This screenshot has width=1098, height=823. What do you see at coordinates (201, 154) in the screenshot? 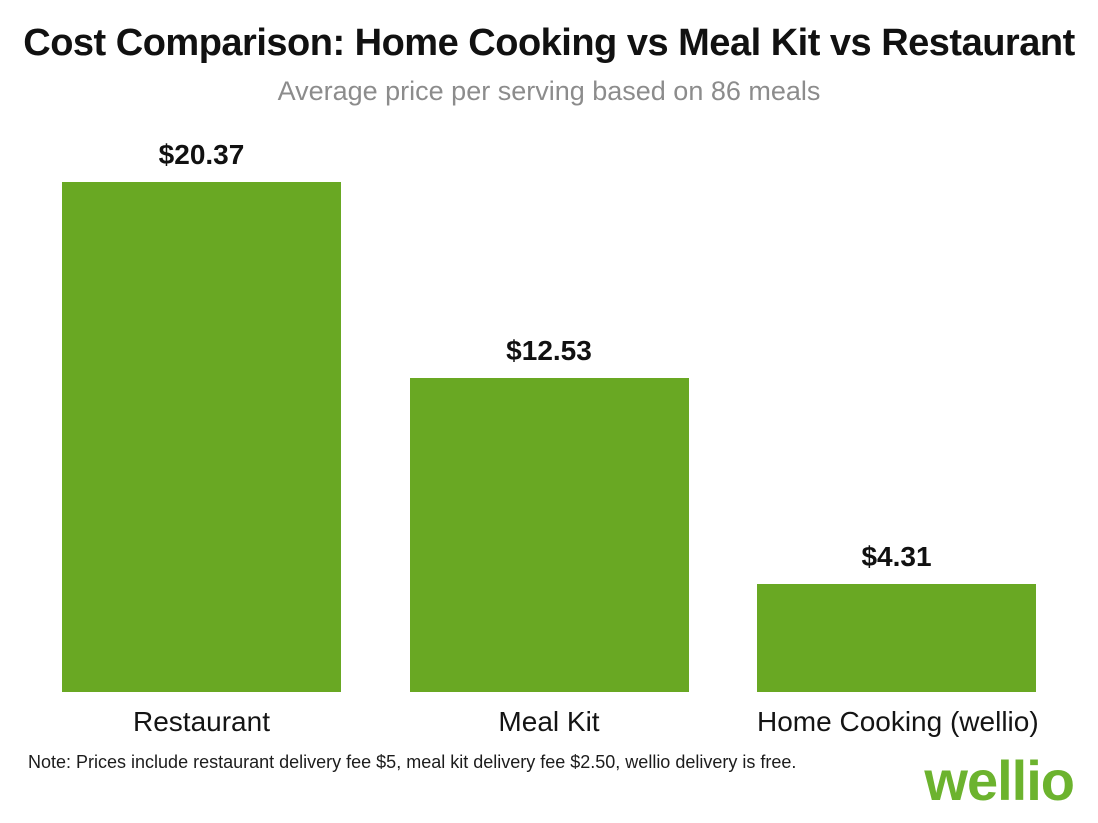
I see `bar-value-label: $20.37` at bounding box center [201, 154].